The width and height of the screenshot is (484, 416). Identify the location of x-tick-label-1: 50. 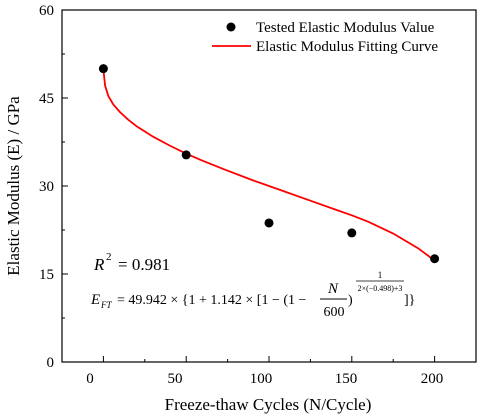
(175, 379).